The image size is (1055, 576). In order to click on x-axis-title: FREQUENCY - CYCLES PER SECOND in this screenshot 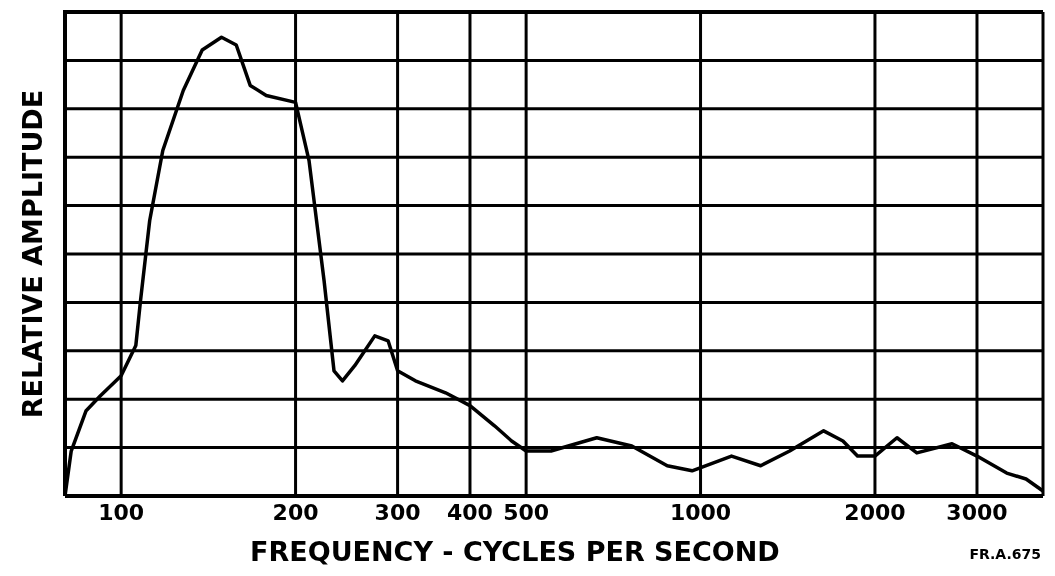, I will do `click(515, 551)`.